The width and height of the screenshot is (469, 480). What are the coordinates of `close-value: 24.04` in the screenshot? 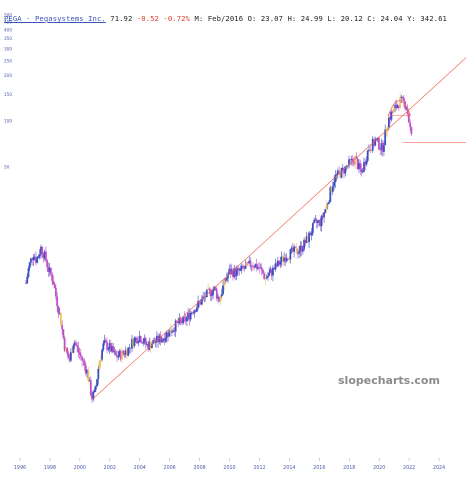 It's located at (391, 18).